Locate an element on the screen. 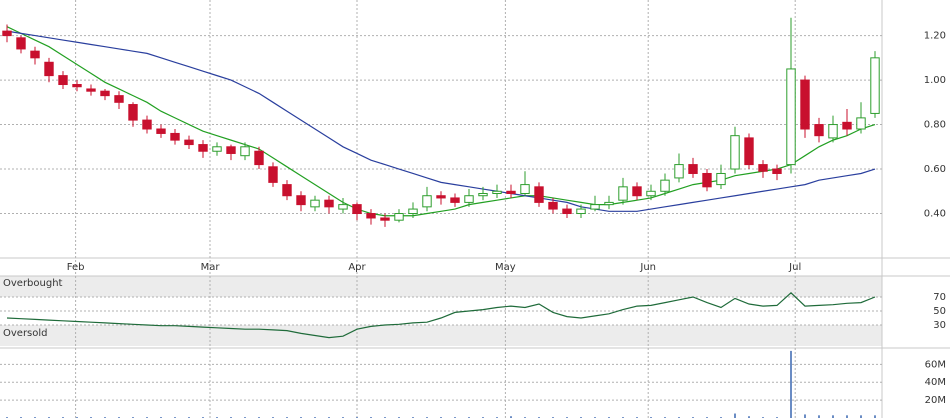 The height and width of the screenshot is (418, 950). y-tick-label: 60M is located at coordinates (935, 364).